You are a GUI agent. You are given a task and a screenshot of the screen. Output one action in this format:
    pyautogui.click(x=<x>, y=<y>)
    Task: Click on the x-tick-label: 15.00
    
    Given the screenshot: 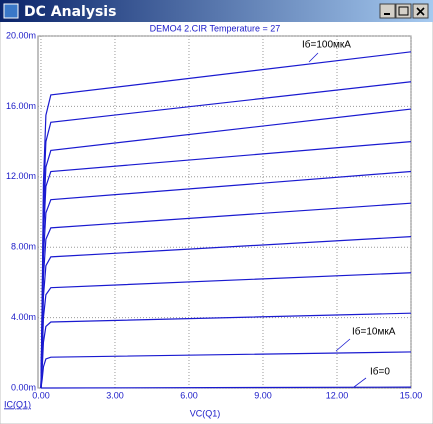 What is the action you would take?
    pyautogui.click(x=411, y=395)
    